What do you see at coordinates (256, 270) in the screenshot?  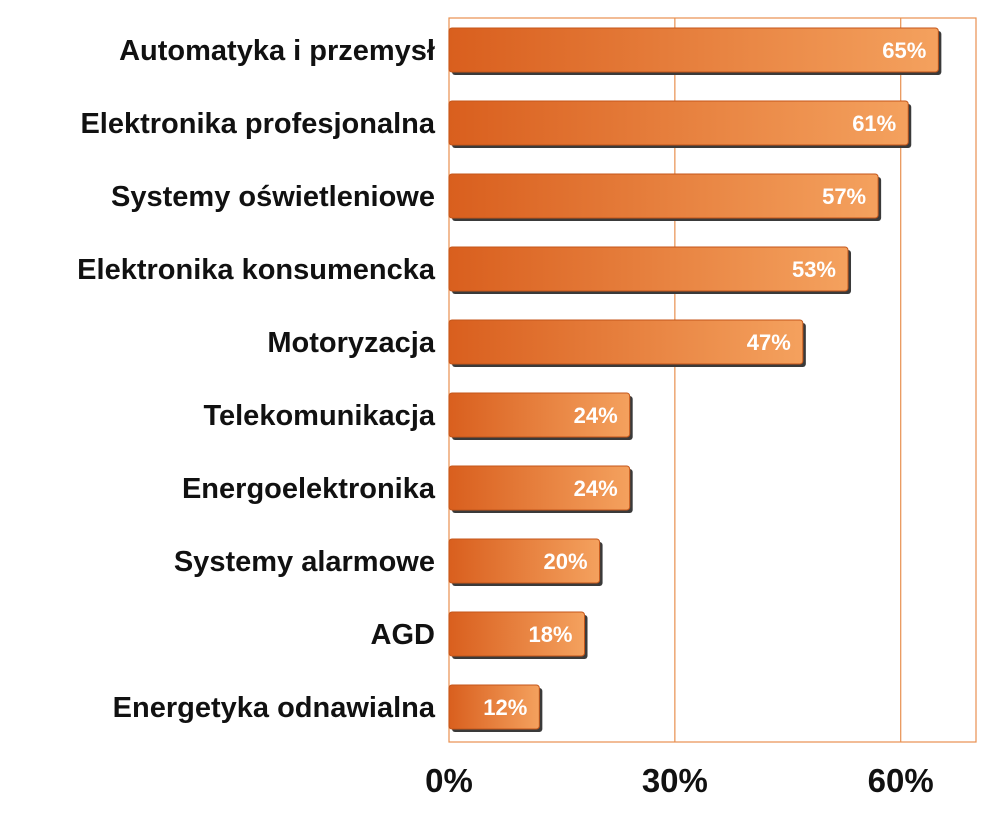 I see `category-label: Elektronika konsumencka` at bounding box center [256, 270].